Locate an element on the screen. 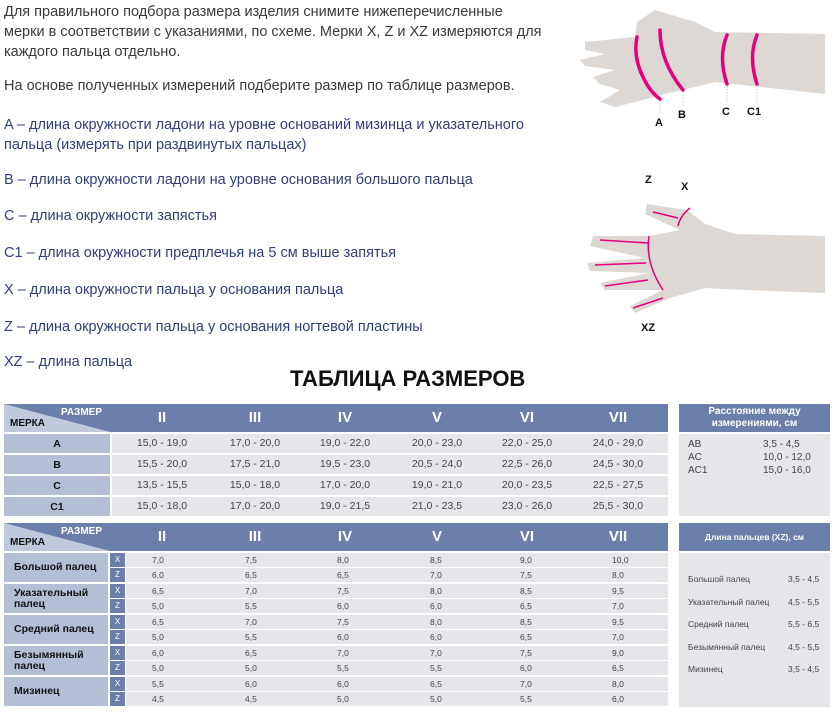 This screenshot has width=832, height=715. size-value-cell: 19,5 - 23,0 is located at coordinates (345, 464).